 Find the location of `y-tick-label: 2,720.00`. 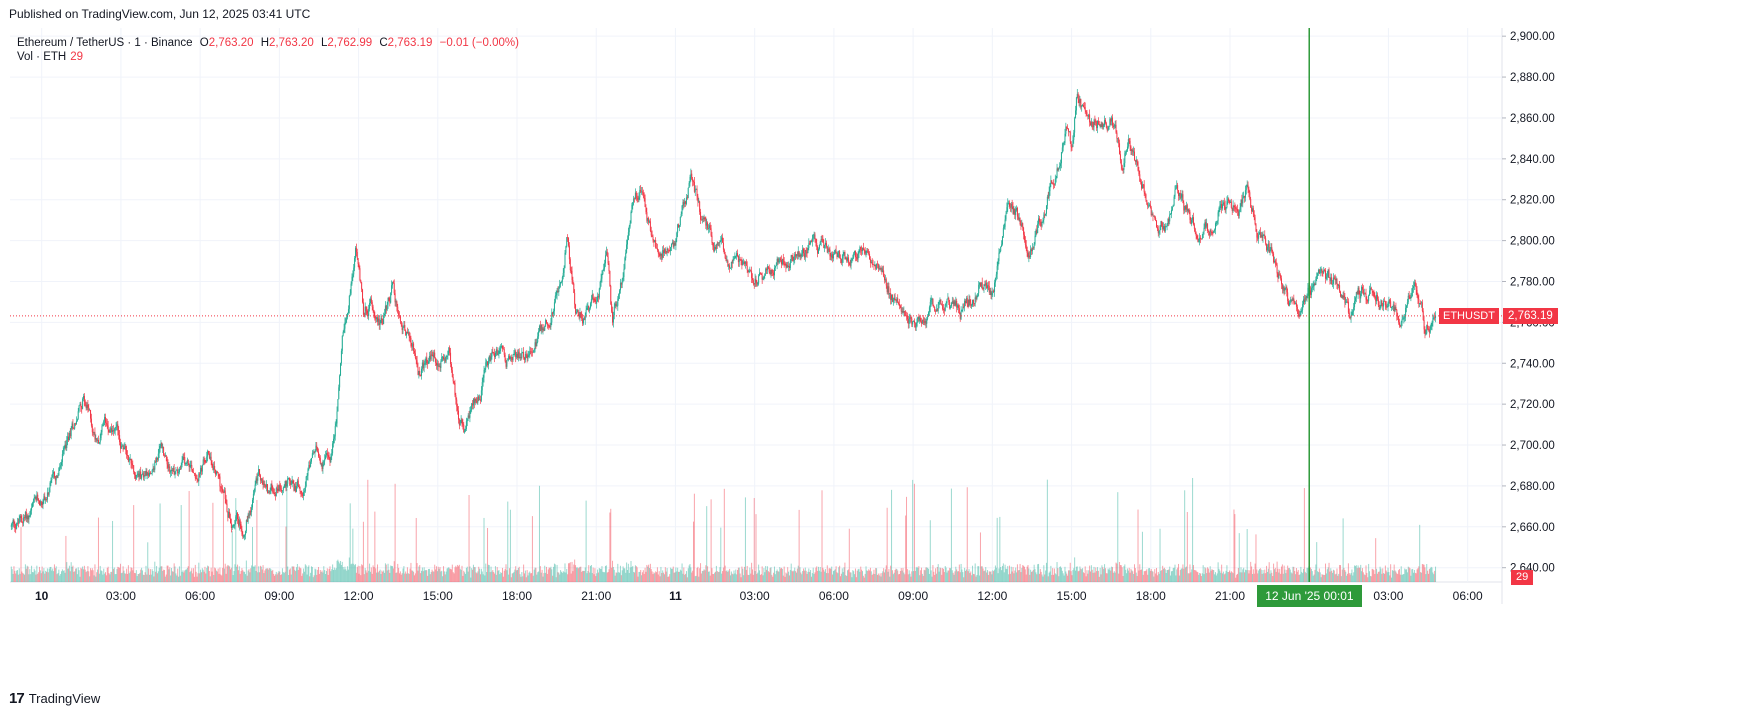

y-tick-label: 2,720.00 is located at coordinates (1532, 405).